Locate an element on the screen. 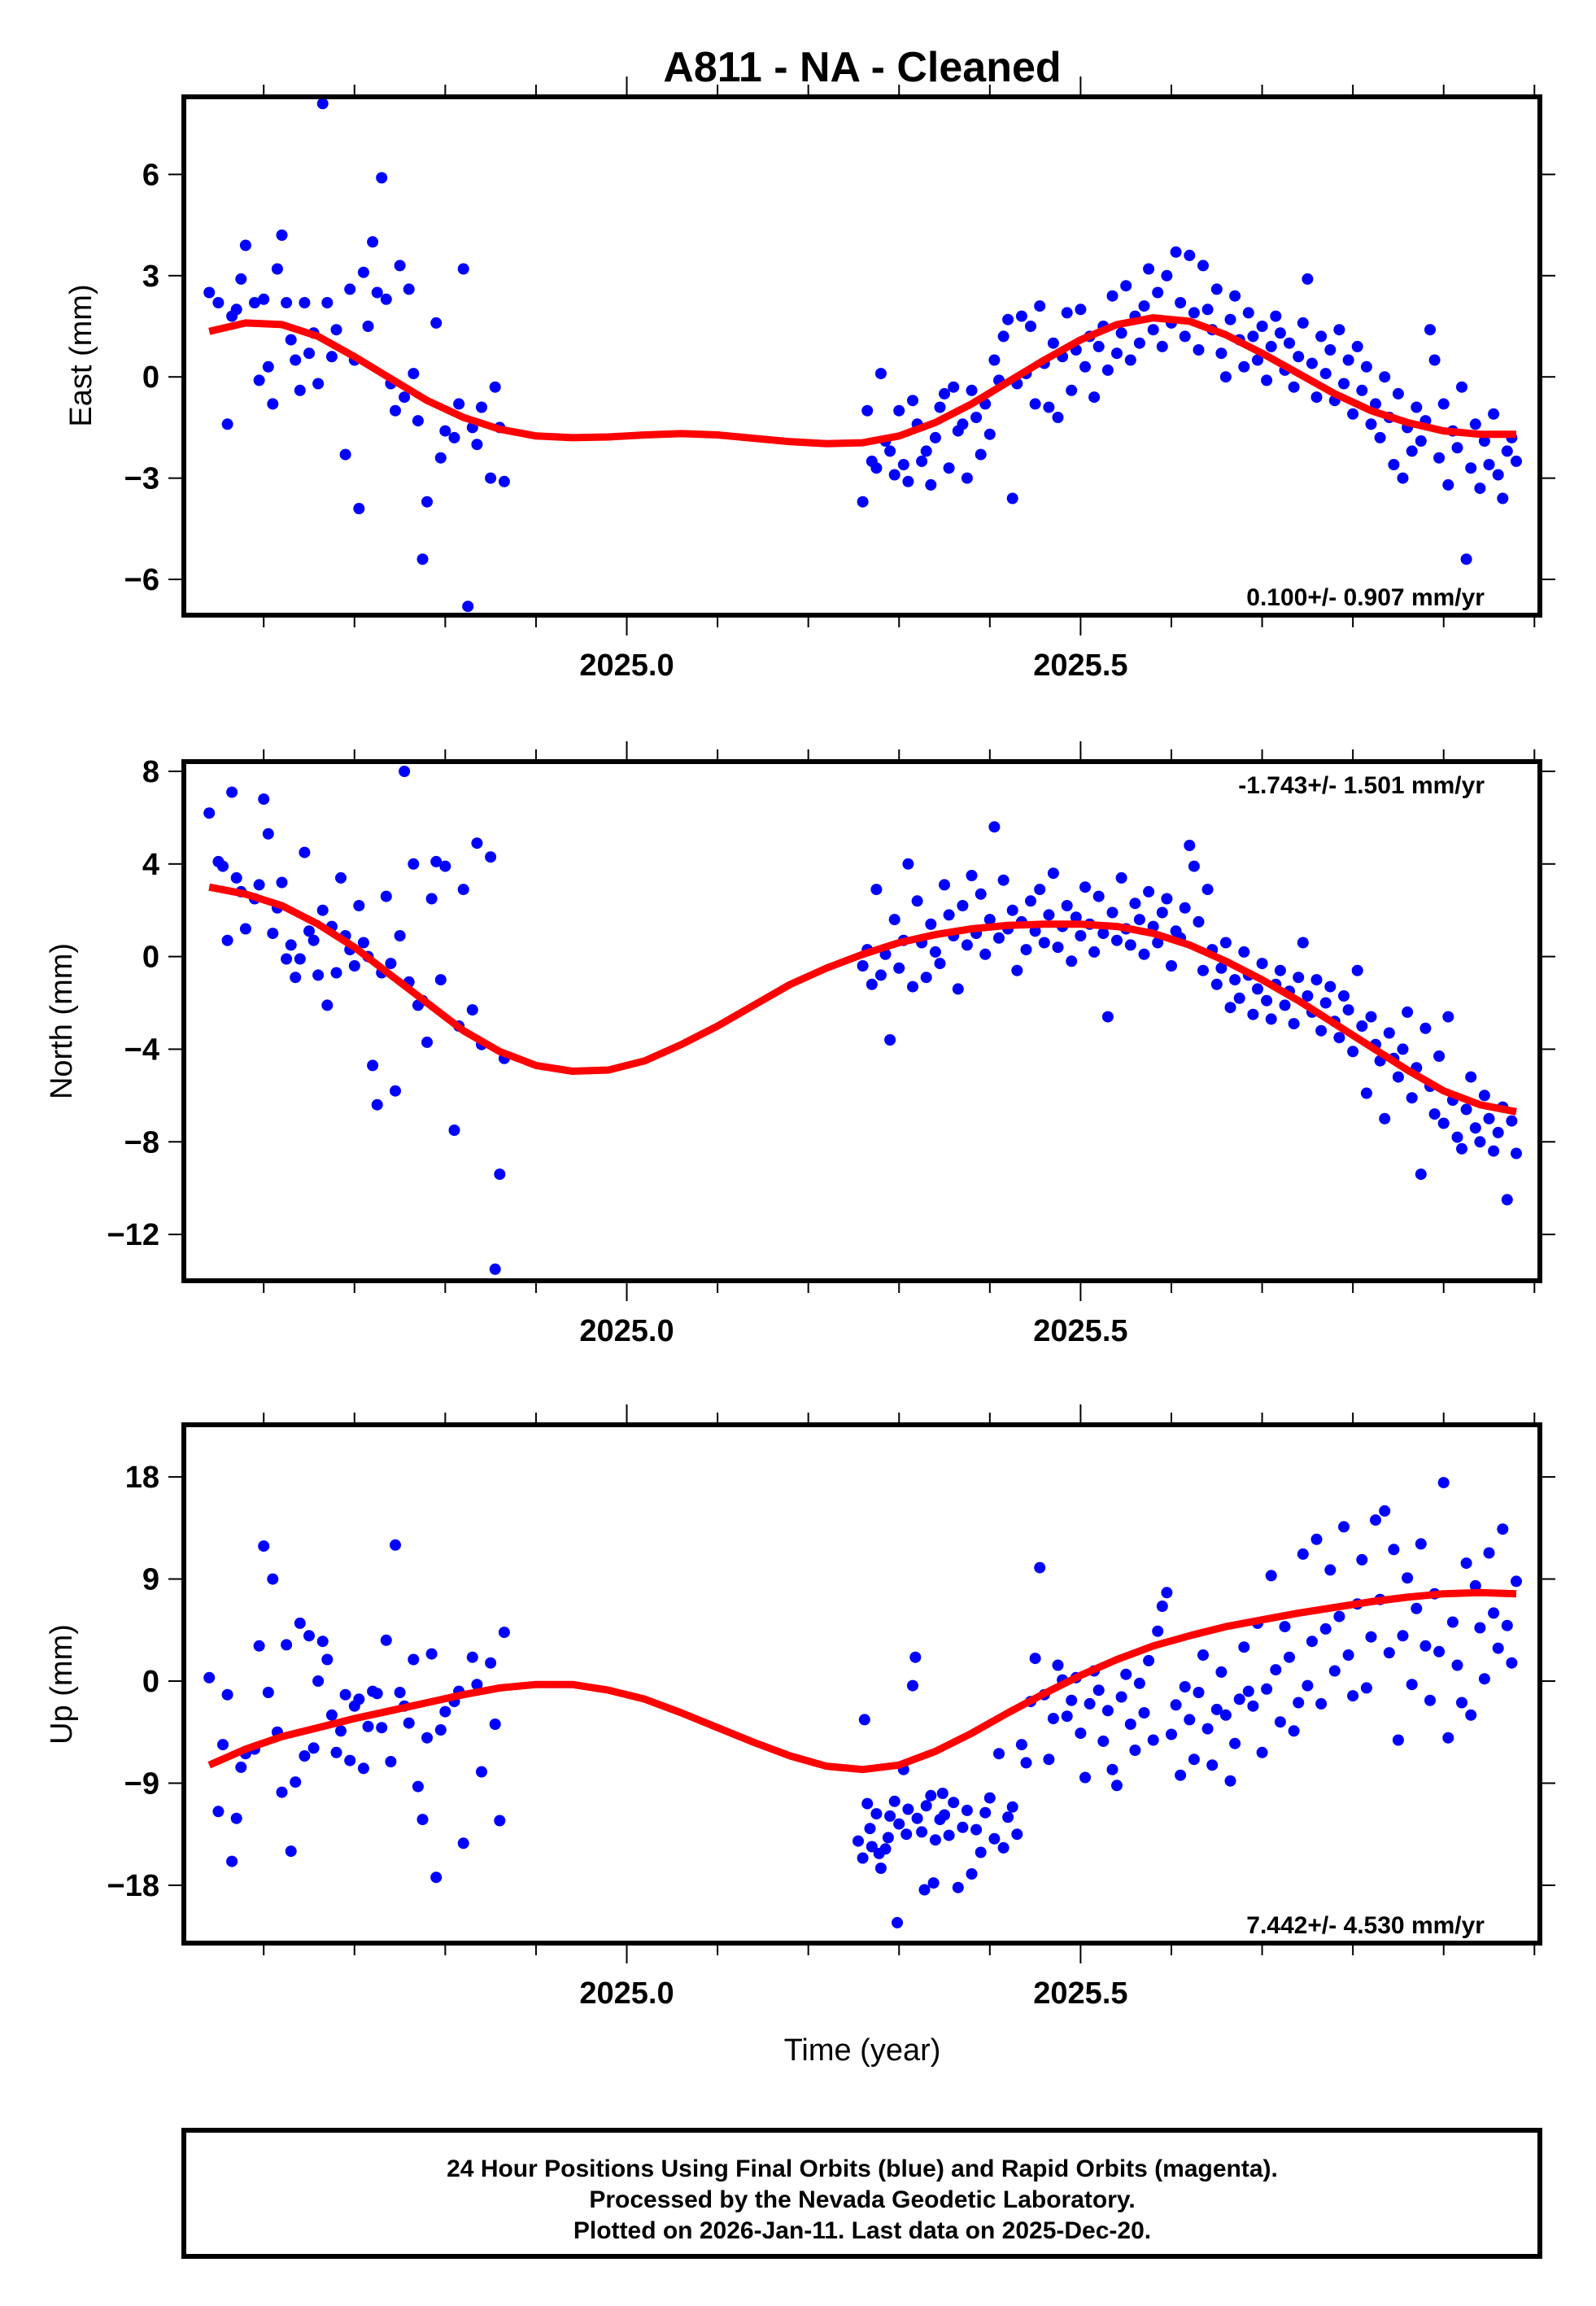 This screenshot has height=2306, width=1596. up-y-tick-label: −18 is located at coordinates (133, 1886).